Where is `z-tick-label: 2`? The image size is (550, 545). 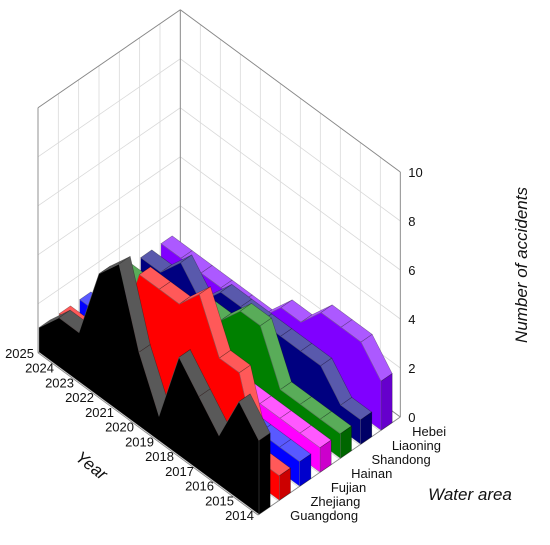
z-tick-label: 2 is located at coordinates (411, 368).